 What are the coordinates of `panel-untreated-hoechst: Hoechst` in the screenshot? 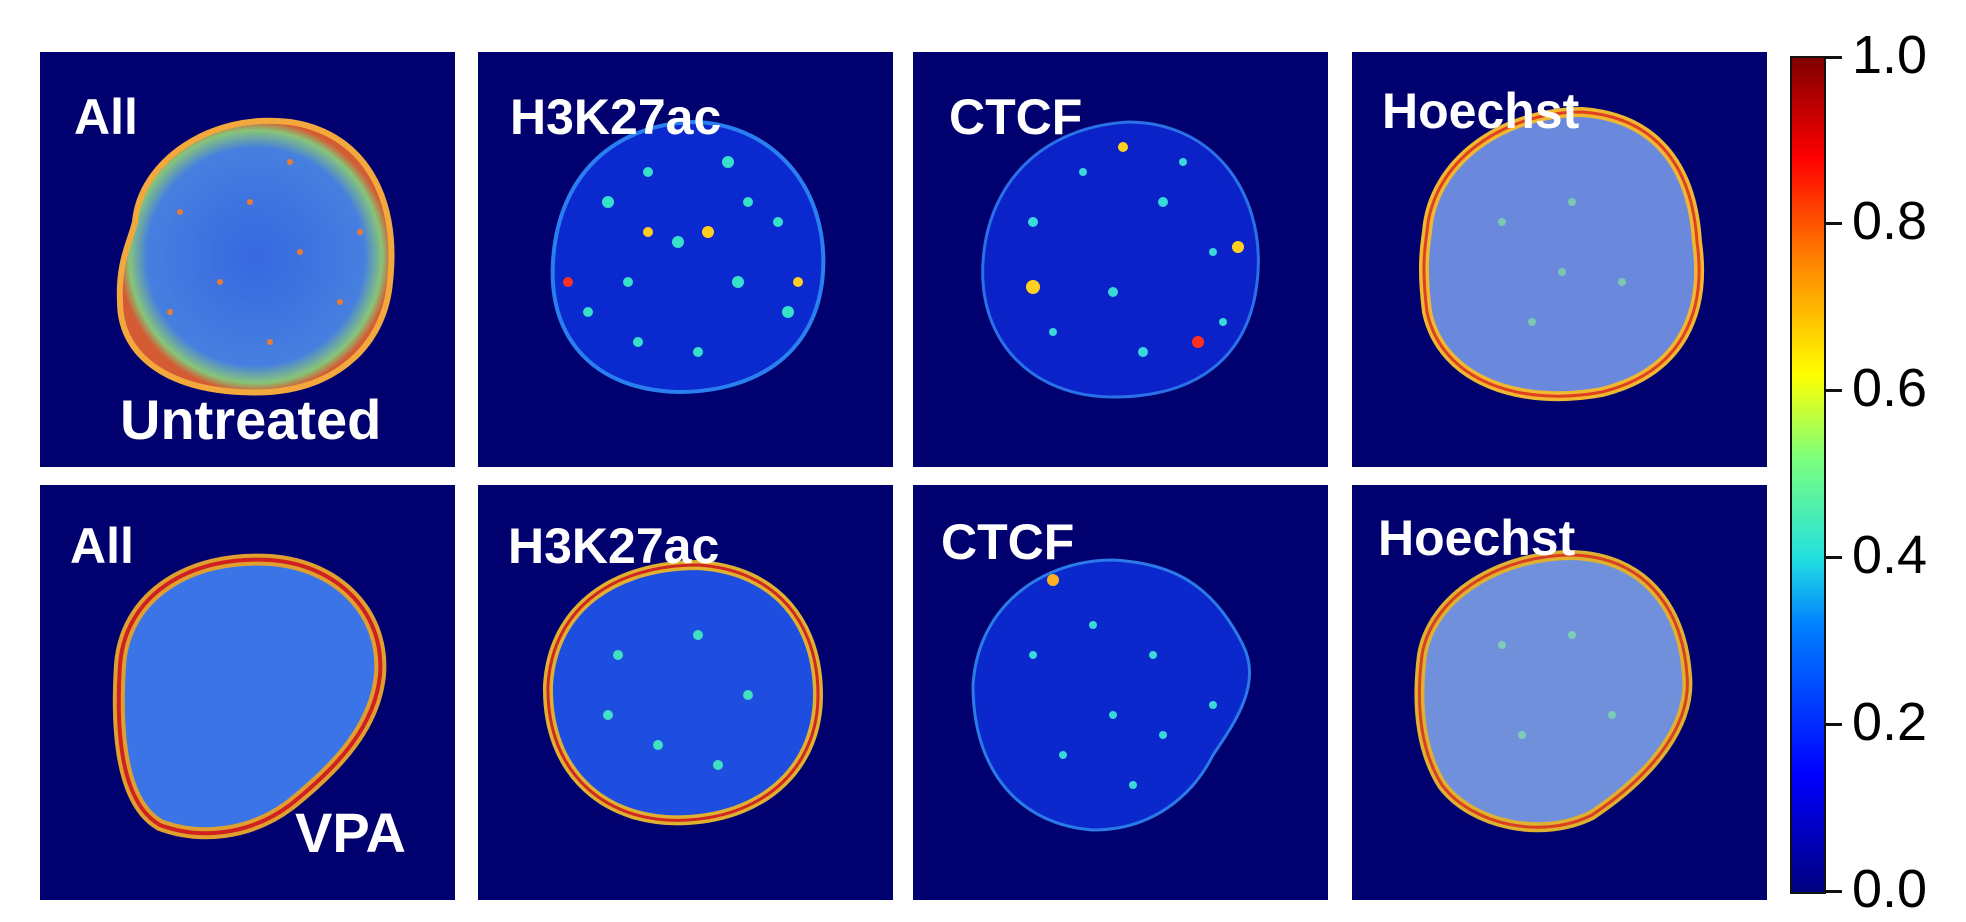 It's located at (1559, 259).